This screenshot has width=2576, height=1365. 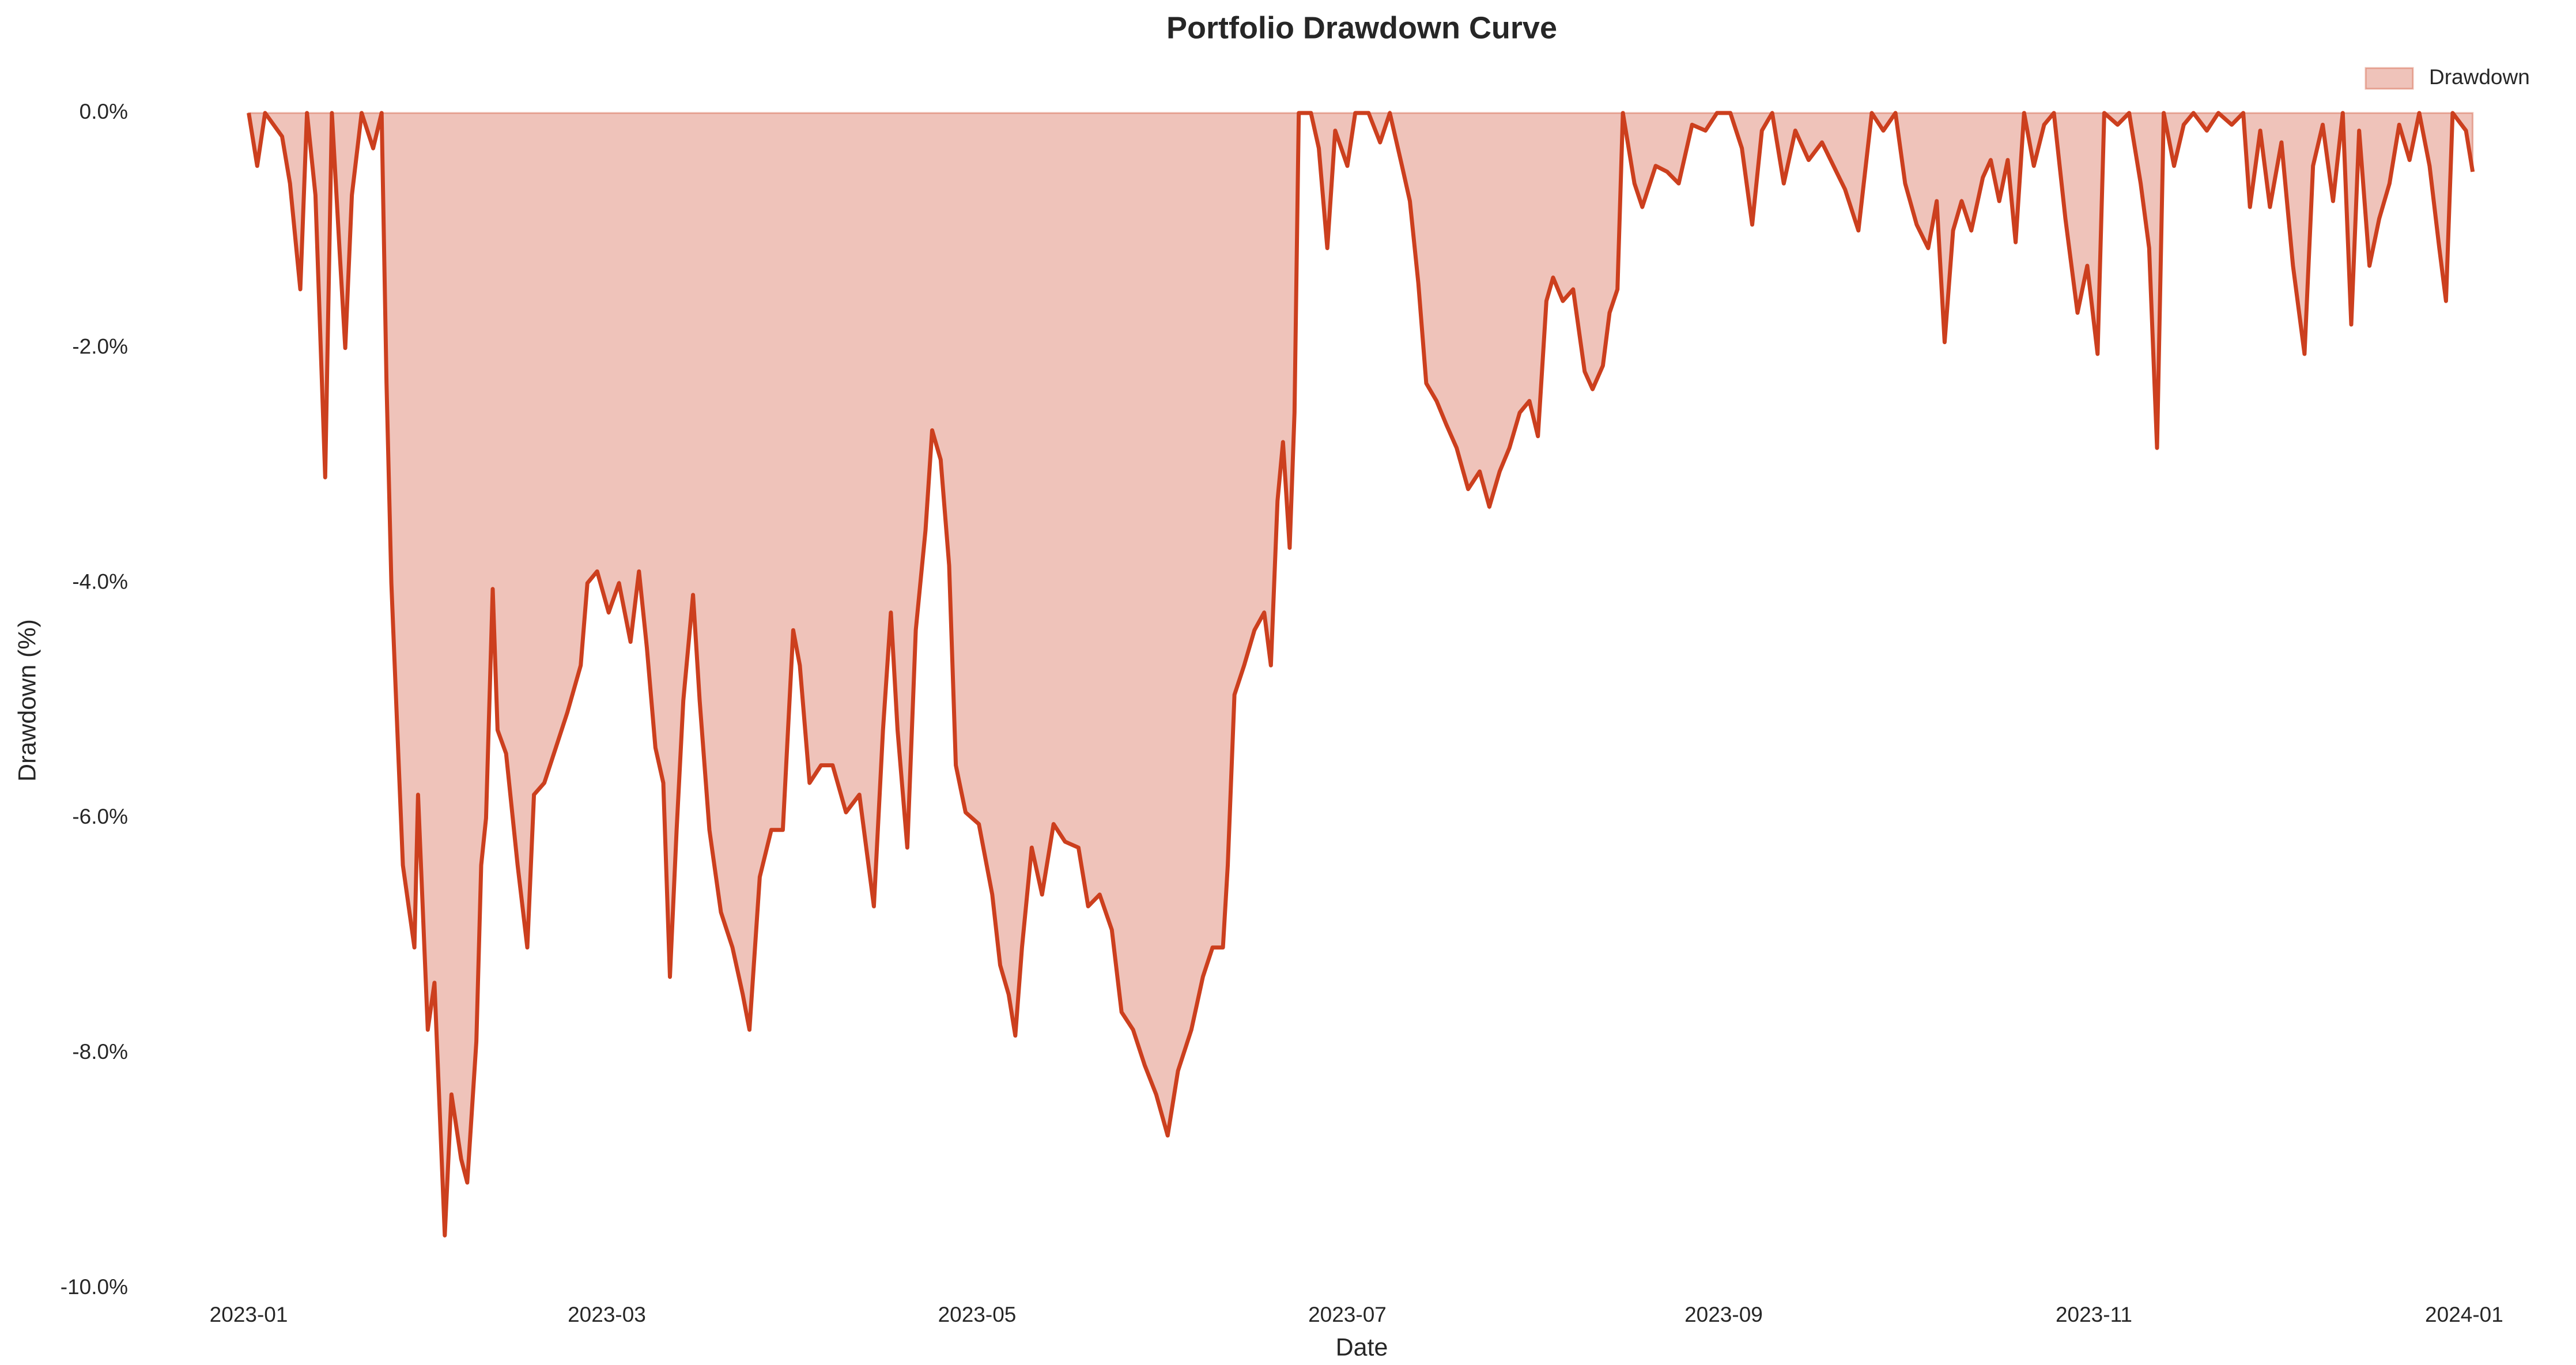 What do you see at coordinates (977, 1315) in the screenshot?
I see `x-tick-label: 2023-05` at bounding box center [977, 1315].